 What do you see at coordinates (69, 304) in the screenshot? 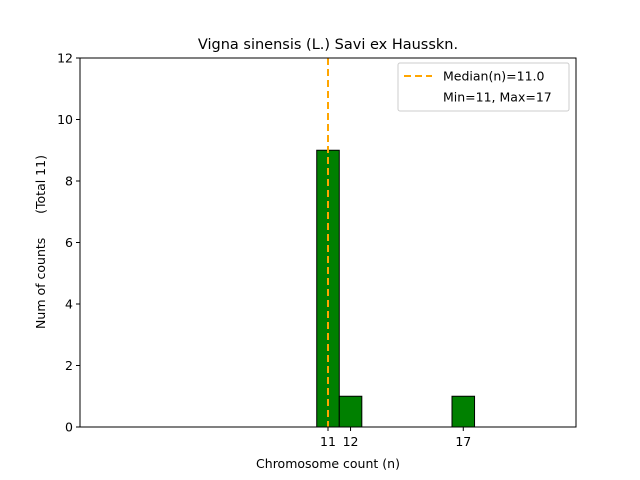
I see `y-tick-label: 4` at bounding box center [69, 304].